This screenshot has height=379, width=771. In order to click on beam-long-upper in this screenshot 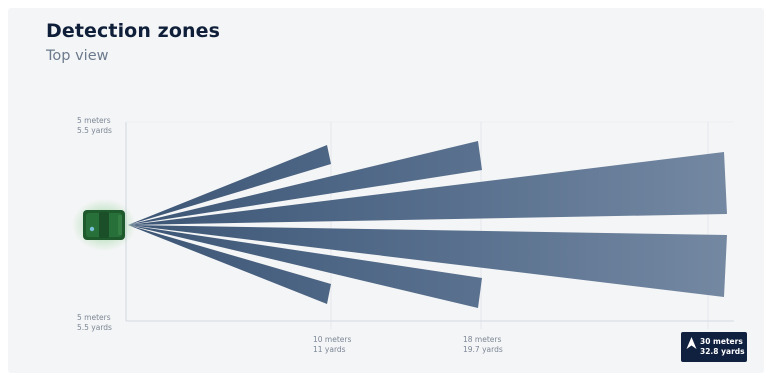, I will do `click(427, 188)`.